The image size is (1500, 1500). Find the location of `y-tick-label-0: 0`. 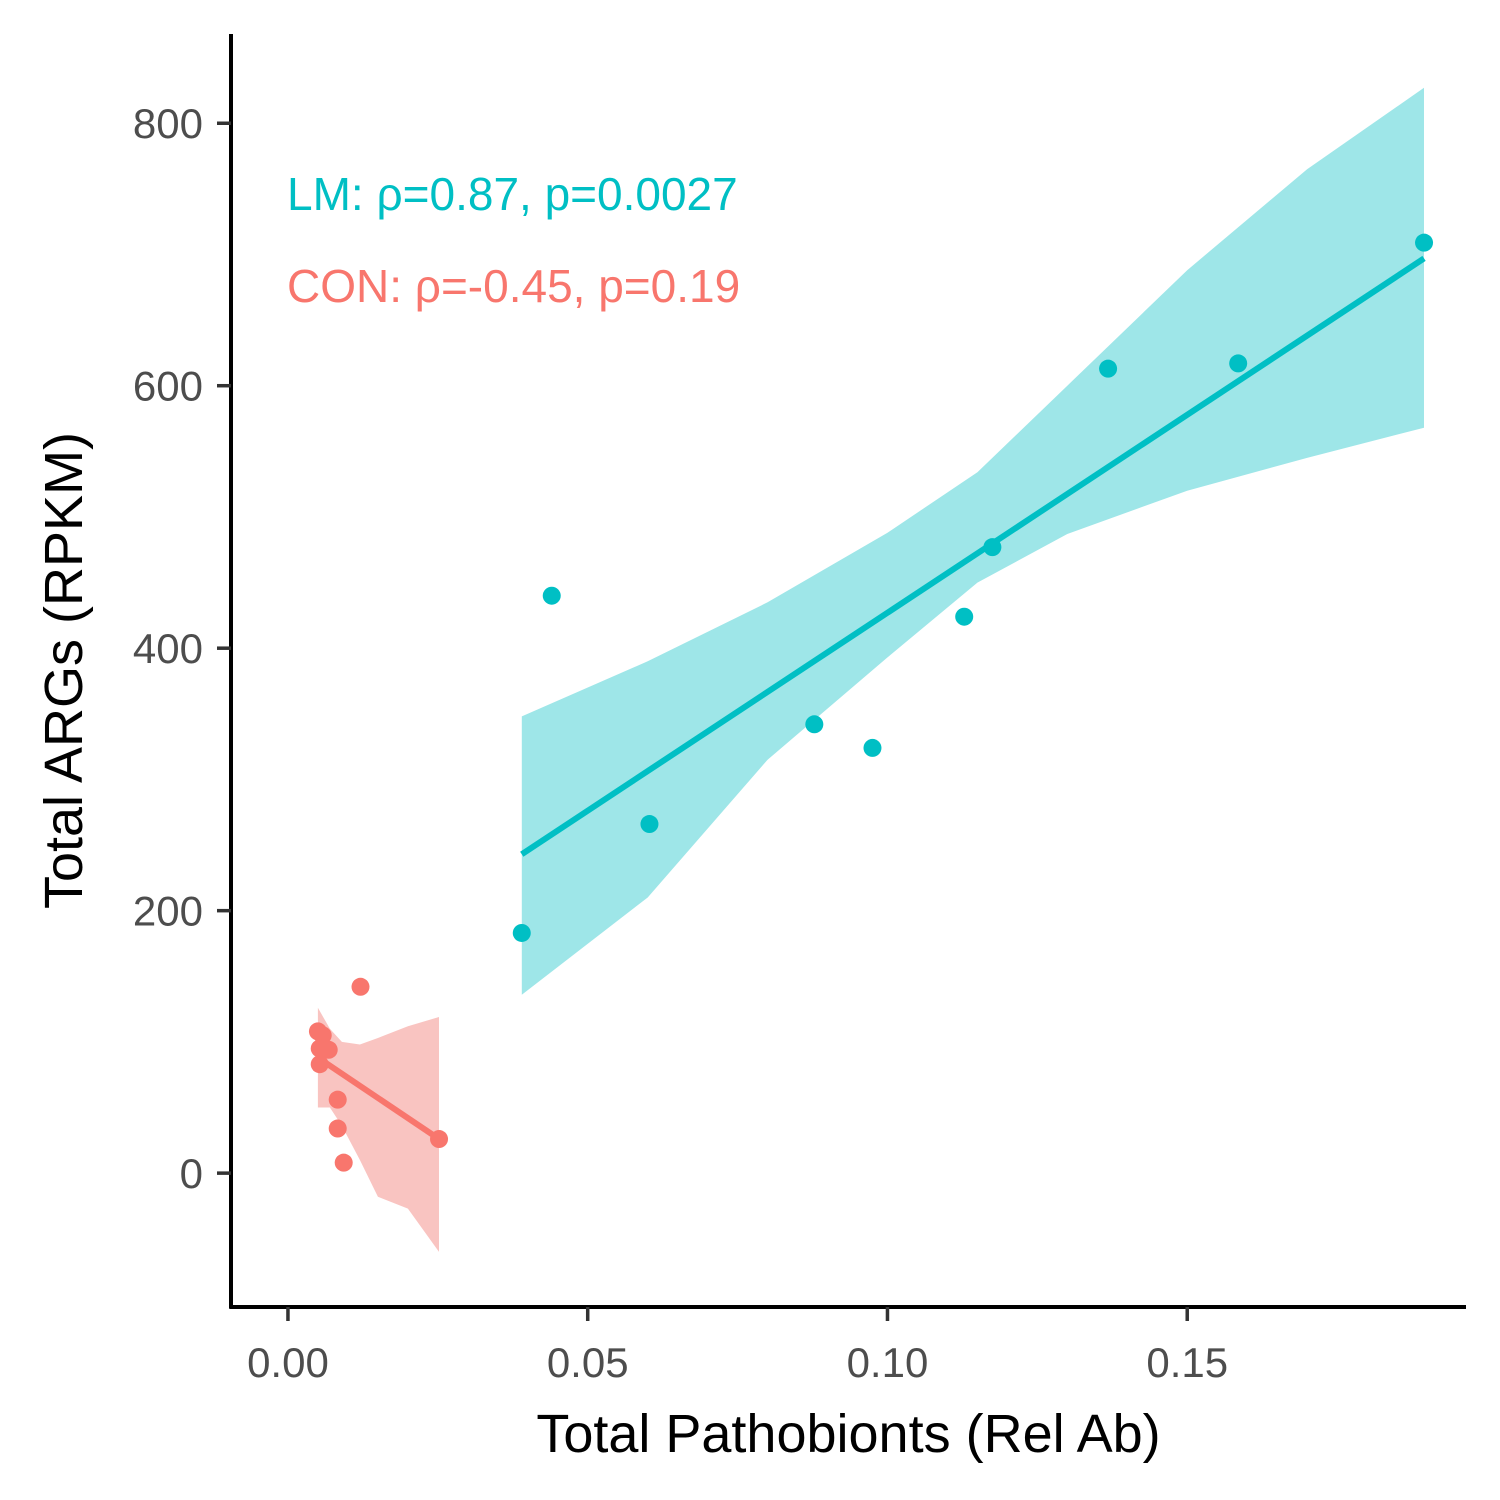

y-tick-label-0: 0 is located at coordinates (191, 1173).